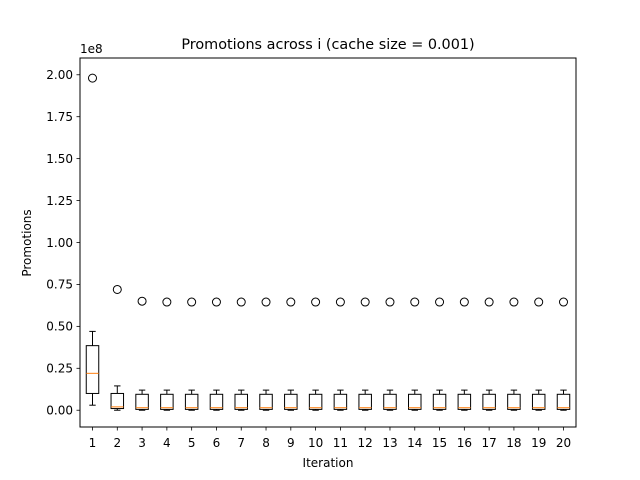 The height and width of the screenshot is (480, 640). Describe the element at coordinates (513, 443) in the screenshot. I see `x-tick-label: 18` at that location.